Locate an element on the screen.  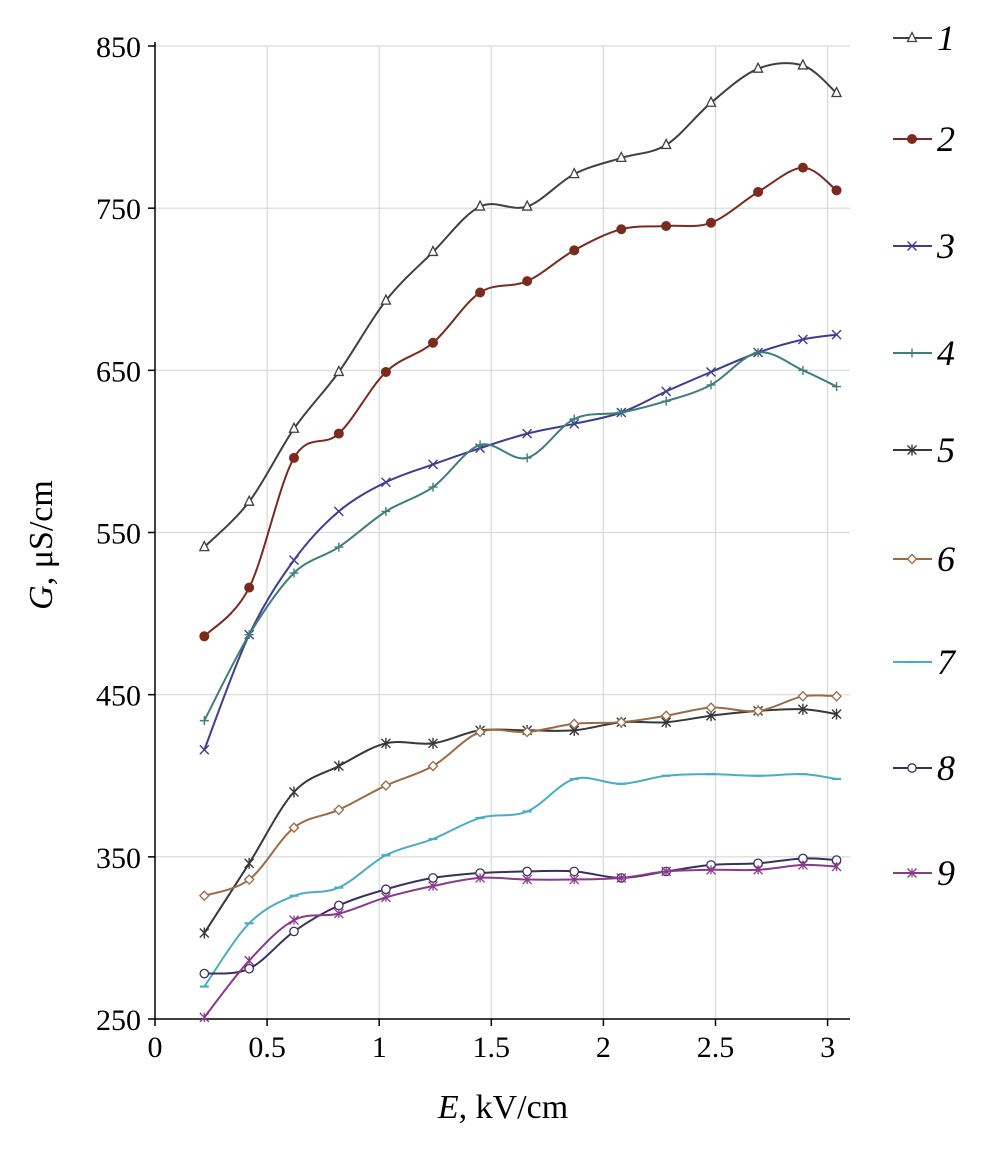
legend-entry-8: 8 is located at coordinates (924, 768).